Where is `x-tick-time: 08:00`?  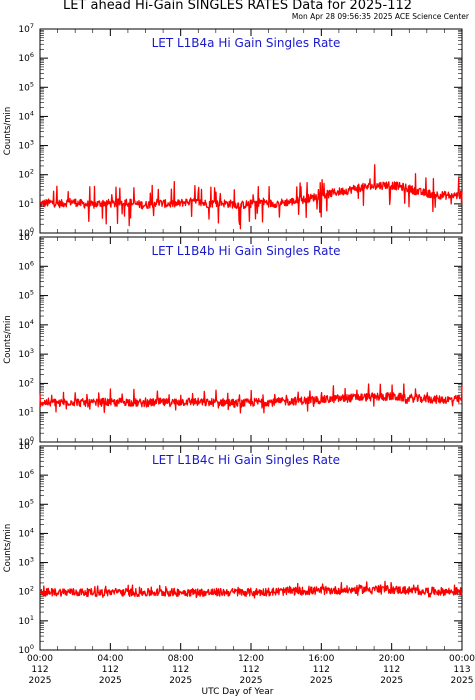
x-tick-time: 08:00 is located at coordinates (181, 659).